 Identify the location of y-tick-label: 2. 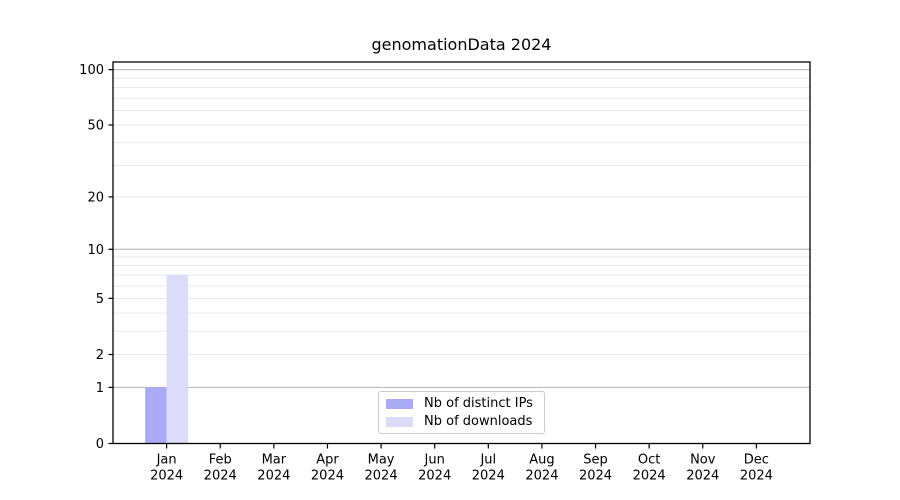
(100, 355).